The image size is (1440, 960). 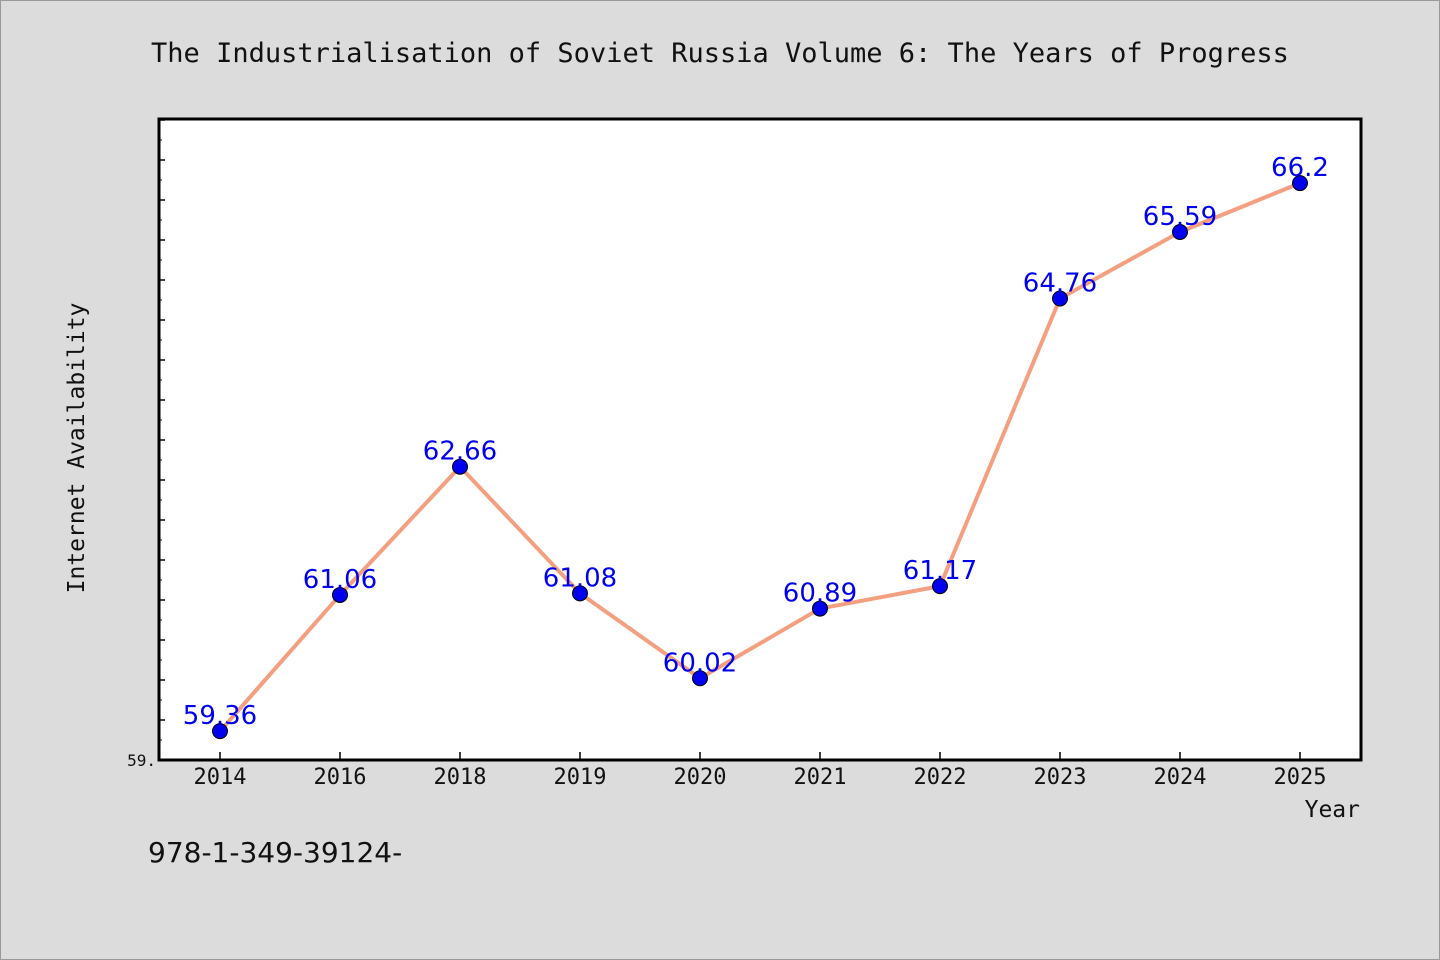 What do you see at coordinates (760, 756) in the screenshot?
I see `x-axis-ticks` at bounding box center [760, 756].